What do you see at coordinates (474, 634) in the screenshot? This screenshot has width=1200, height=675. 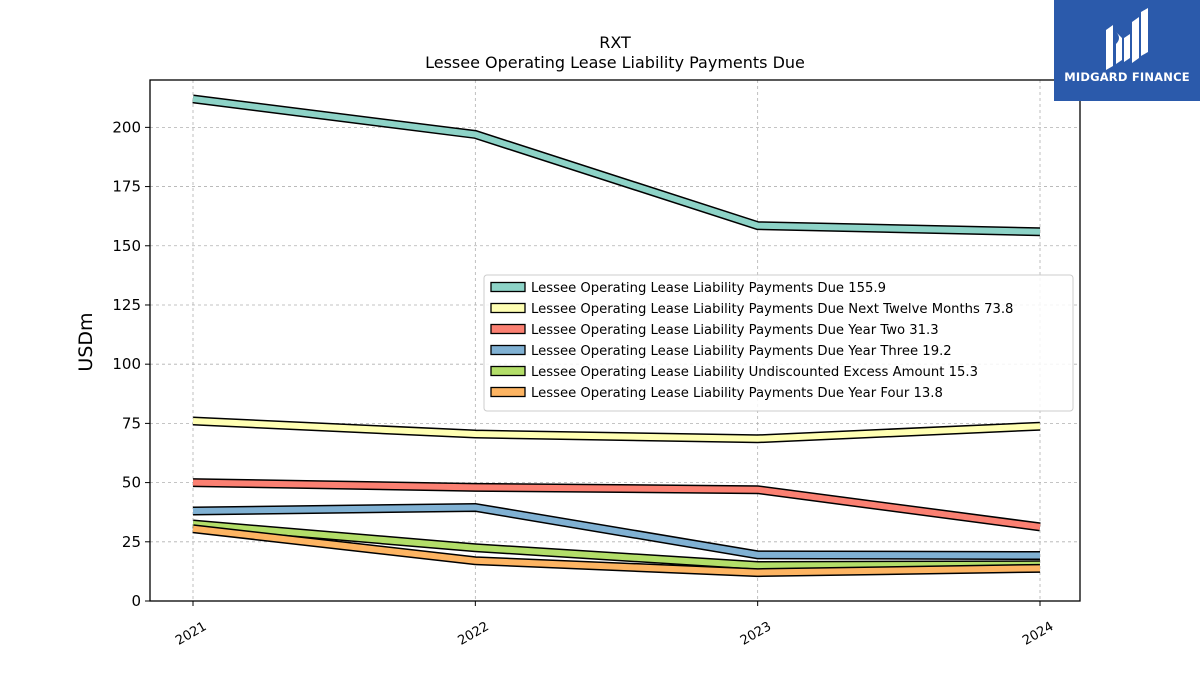 I see `x-tick-label: 2022` at bounding box center [474, 634].